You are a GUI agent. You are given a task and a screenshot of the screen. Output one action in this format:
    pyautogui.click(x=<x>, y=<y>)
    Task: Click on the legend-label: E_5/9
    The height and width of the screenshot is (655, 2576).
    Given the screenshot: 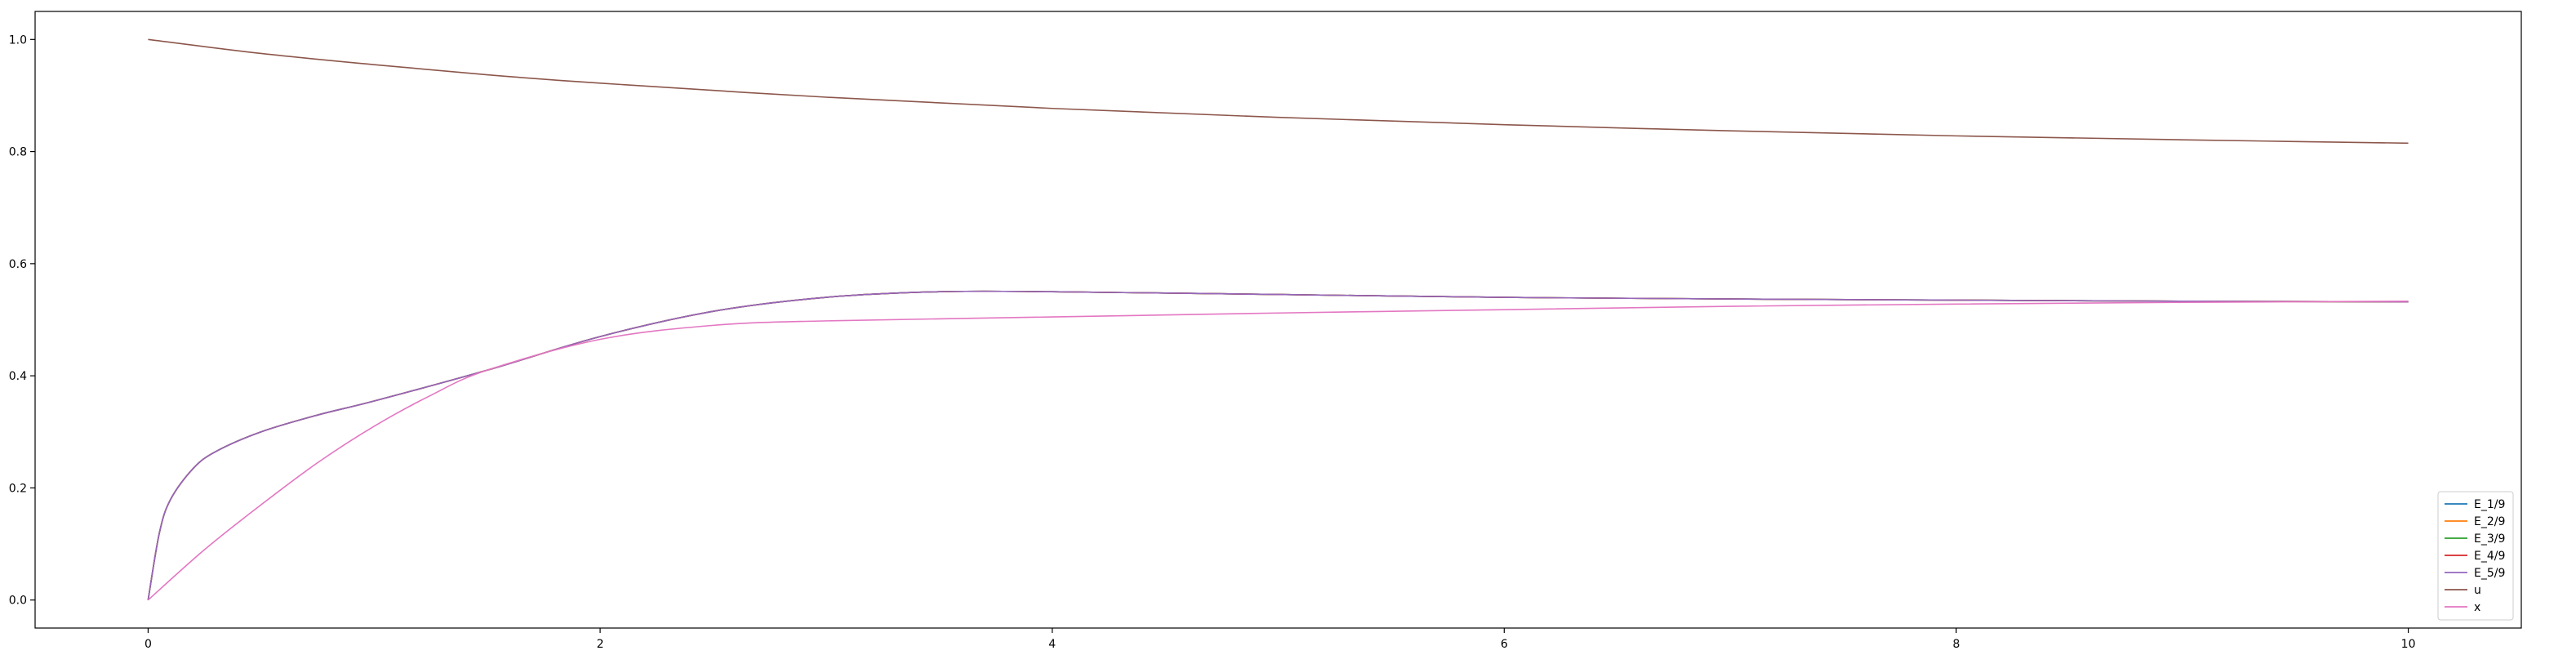 What is the action you would take?
    pyautogui.click(x=2489, y=573)
    